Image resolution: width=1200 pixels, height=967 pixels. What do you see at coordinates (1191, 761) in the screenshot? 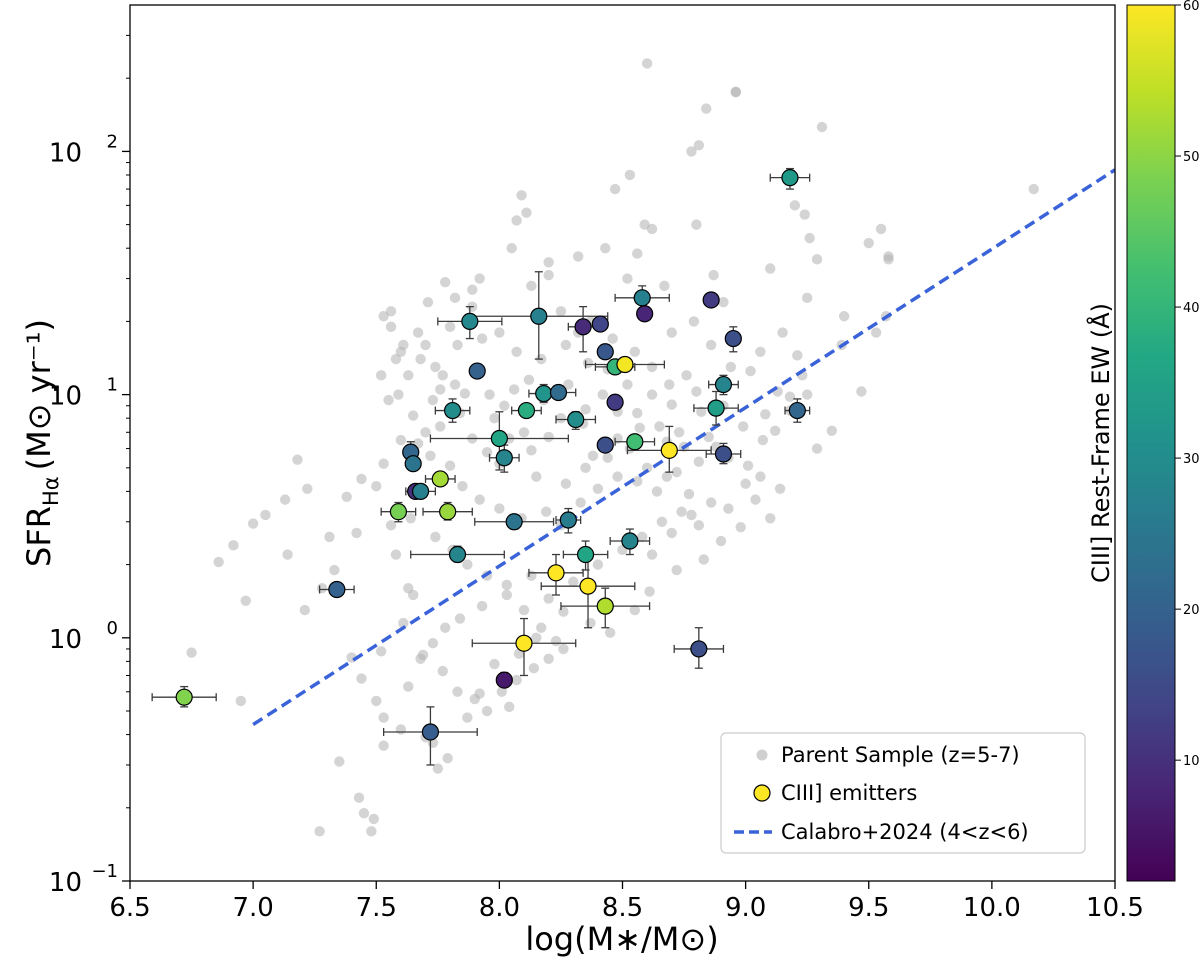
I see `colorbar-tick-label: 10` at bounding box center [1191, 761].